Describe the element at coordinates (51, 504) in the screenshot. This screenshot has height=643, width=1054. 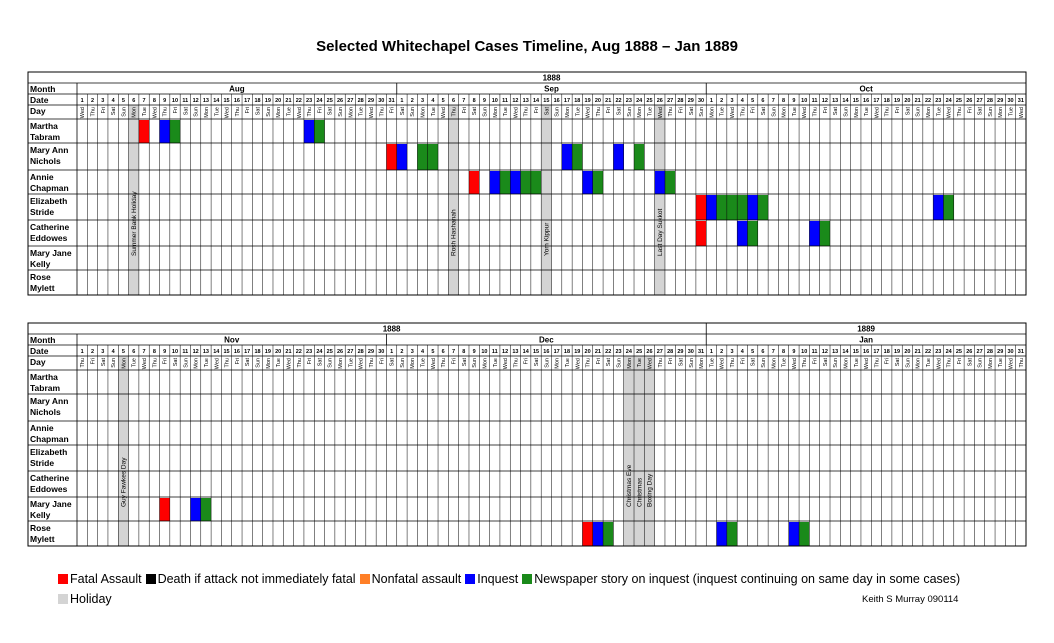
I see `victim-name: Mary Jane` at that location.